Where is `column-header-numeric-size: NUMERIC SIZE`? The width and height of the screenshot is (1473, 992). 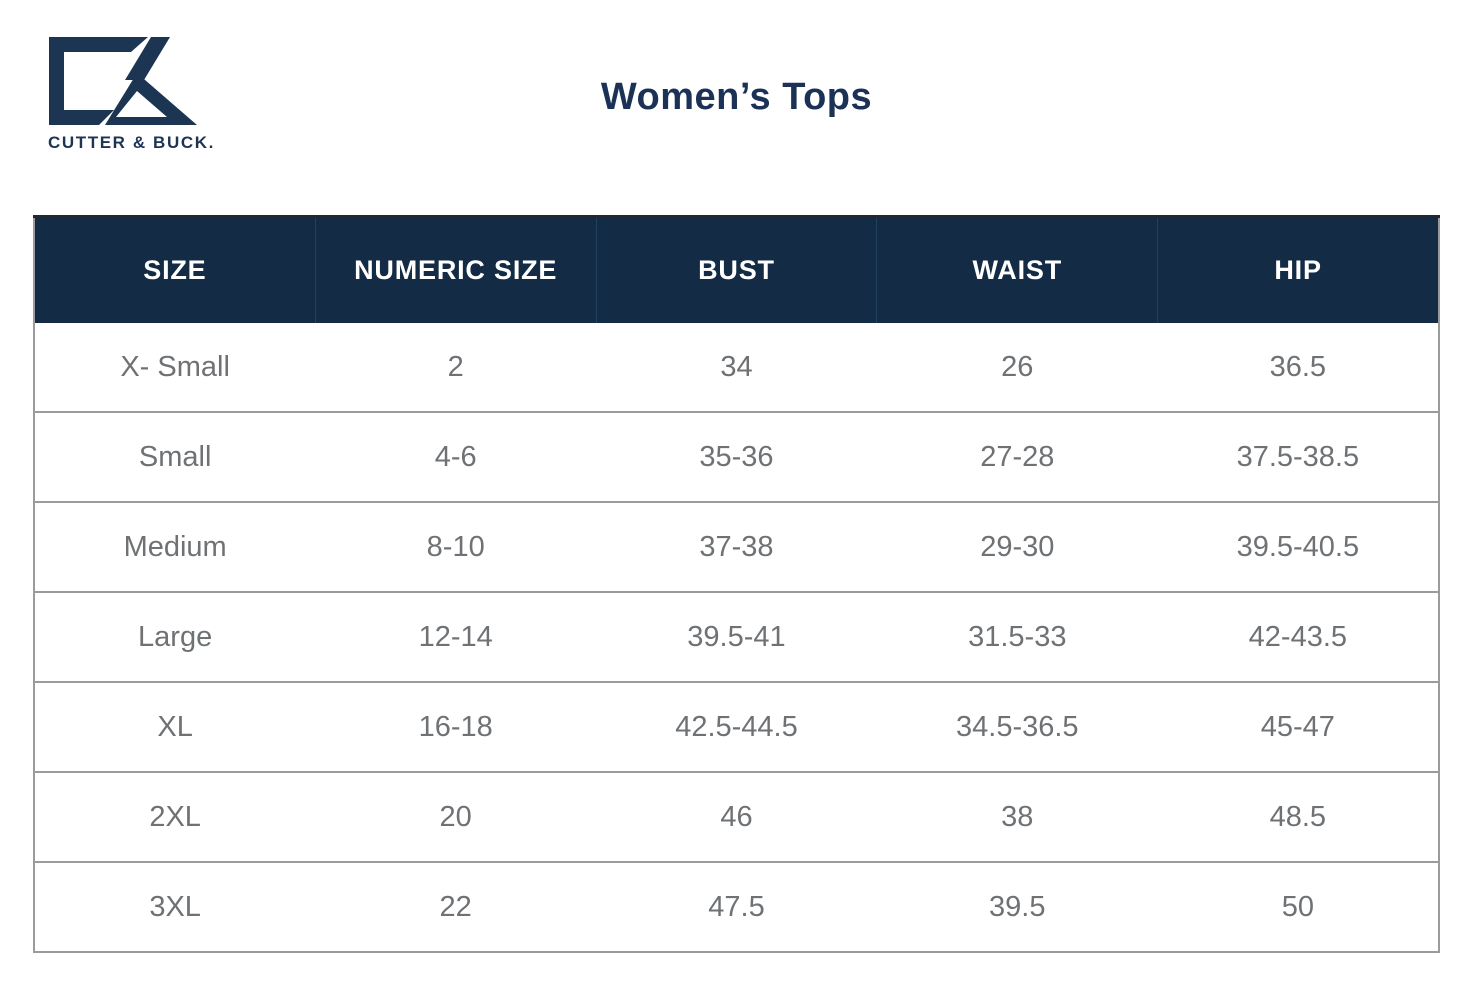 column-header-numeric-size: NUMERIC SIZE is located at coordinates (455, 269).